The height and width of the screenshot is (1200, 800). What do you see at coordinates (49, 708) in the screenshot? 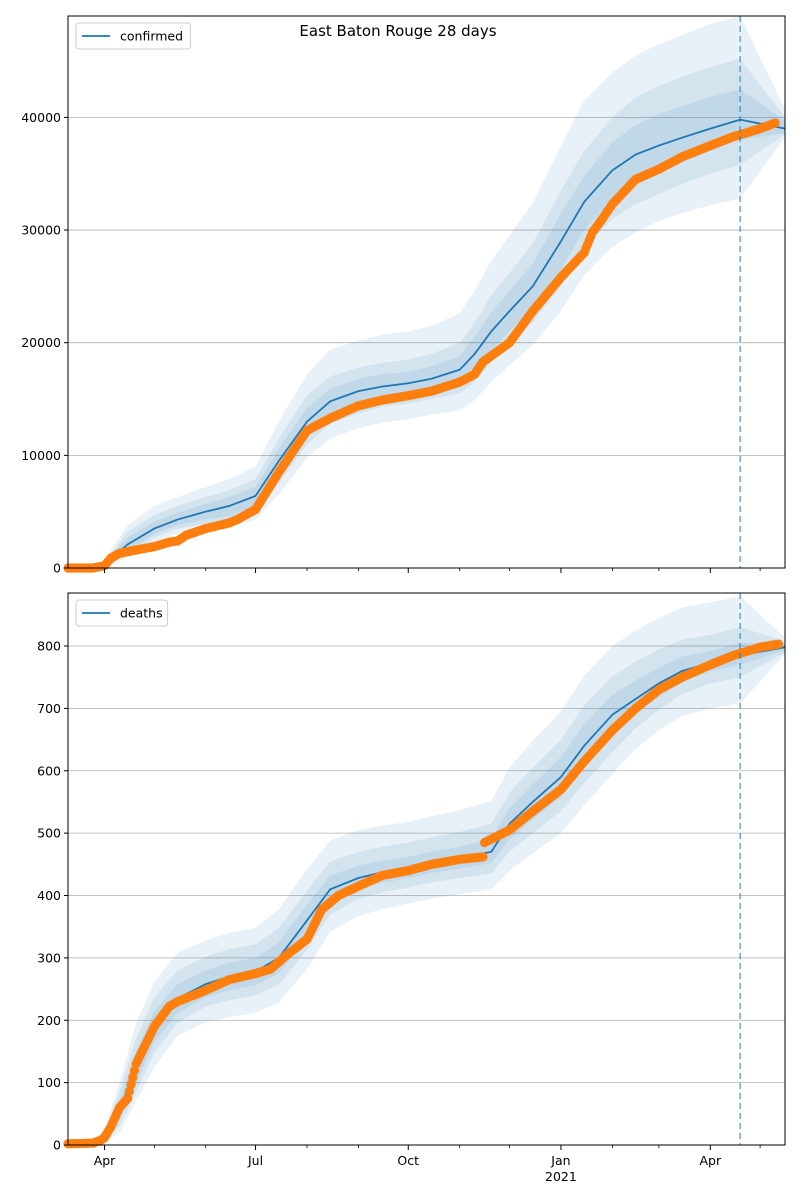
I see `y-tick-label: 700` at bounding box center [49, 708].